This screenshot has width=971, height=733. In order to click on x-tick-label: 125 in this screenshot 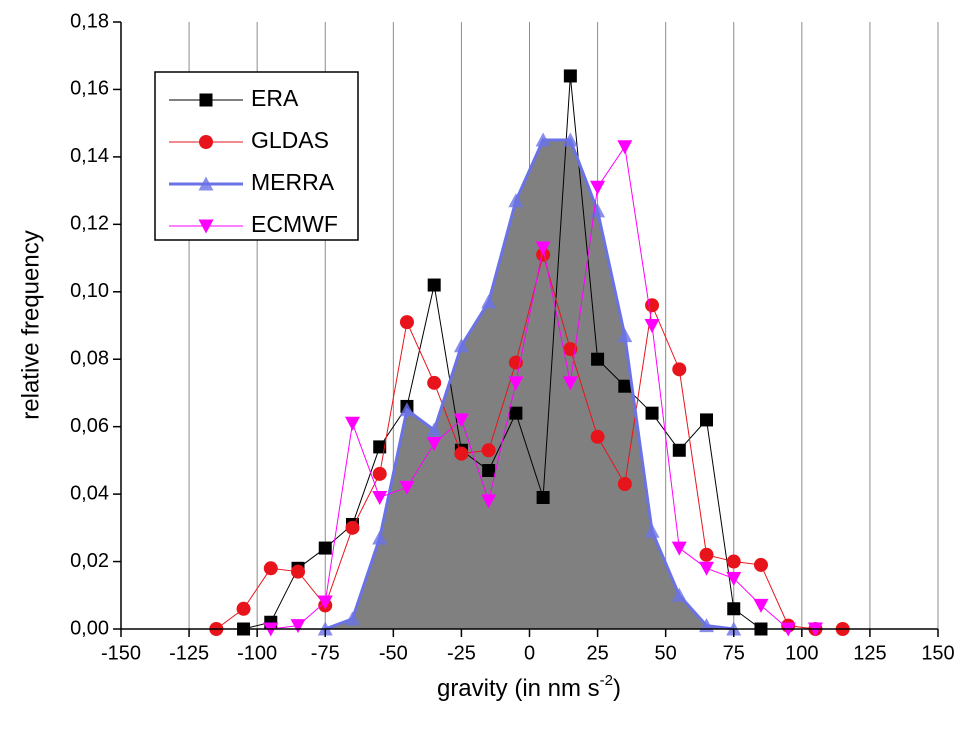, I will do `click(869, 653)`.